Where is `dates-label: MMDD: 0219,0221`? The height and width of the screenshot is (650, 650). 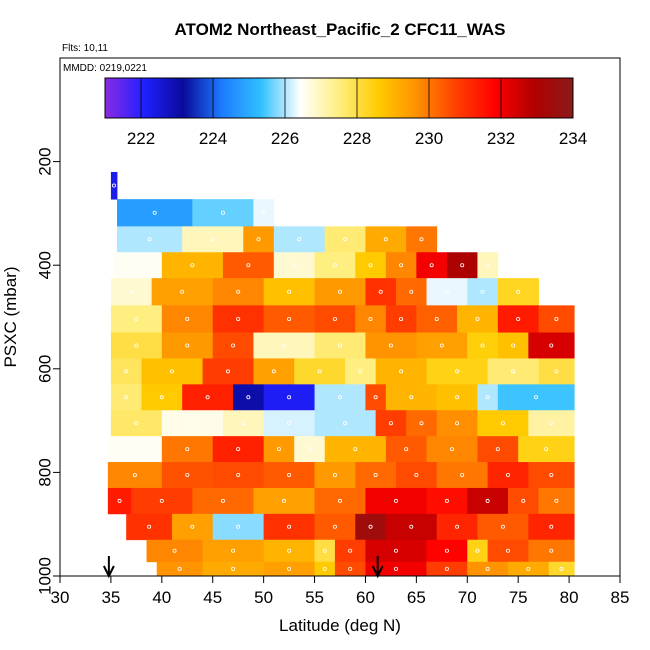
dates-label: MMDD: 0219,0221 is located at coordinates (105, 68).